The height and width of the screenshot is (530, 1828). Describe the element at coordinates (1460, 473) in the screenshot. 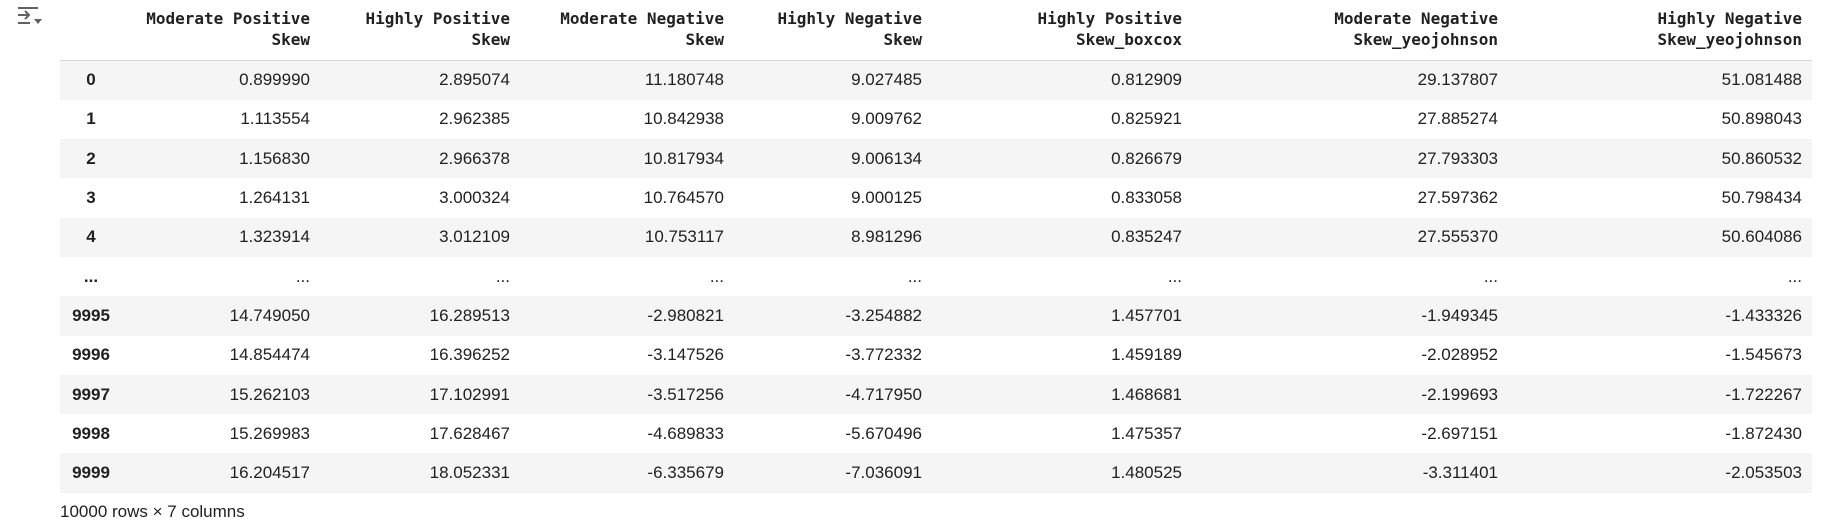

I see `table-cell: -3.311401` at that location.